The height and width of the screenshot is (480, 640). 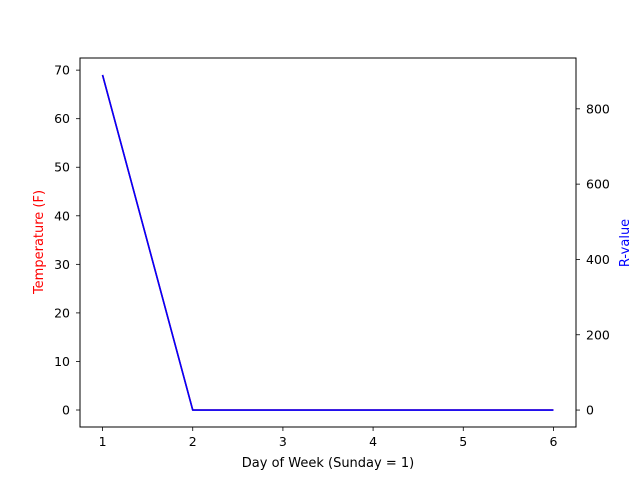 I want to click on x-tick-label: 6, so click(x=553, y=441).